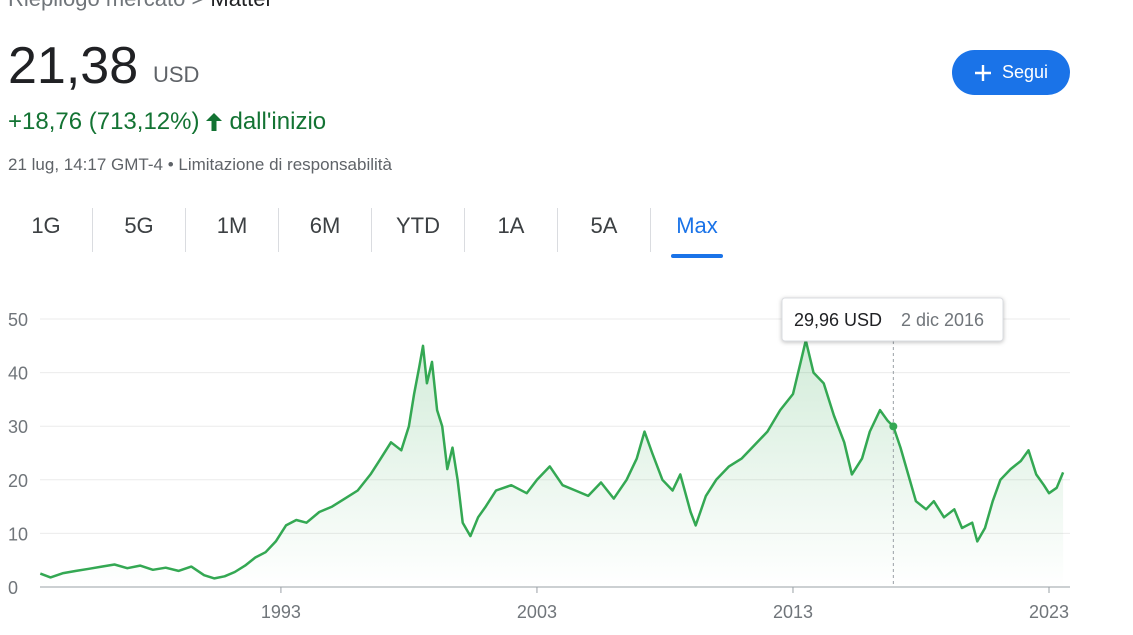  I want to click on range-tab: 1M, so click(231, 230).